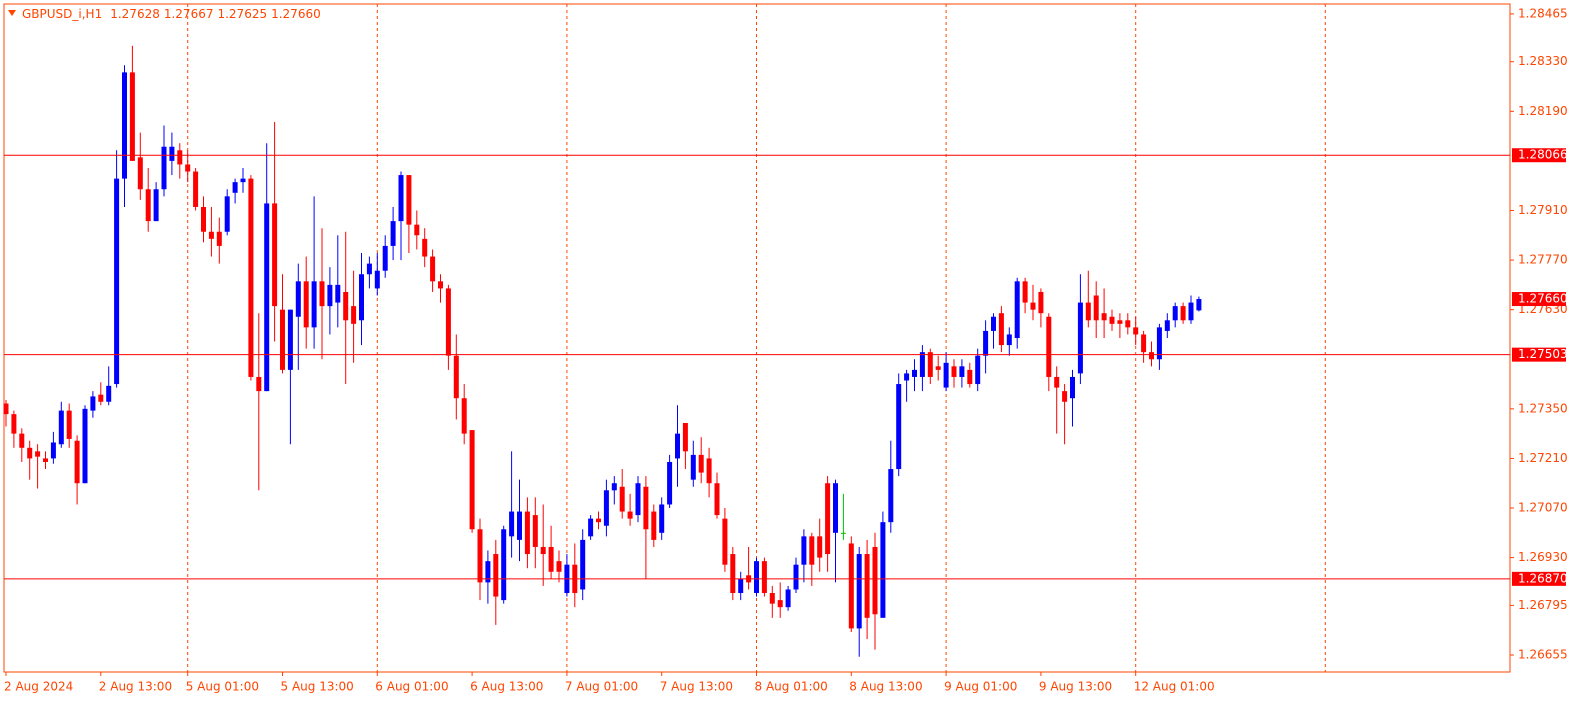 This screenshot has width=1586, height=708. What do you see at coordinates (296, 14) in the screenshot?
I see `header-close: 1.27660` at bounding box center [296, 14].